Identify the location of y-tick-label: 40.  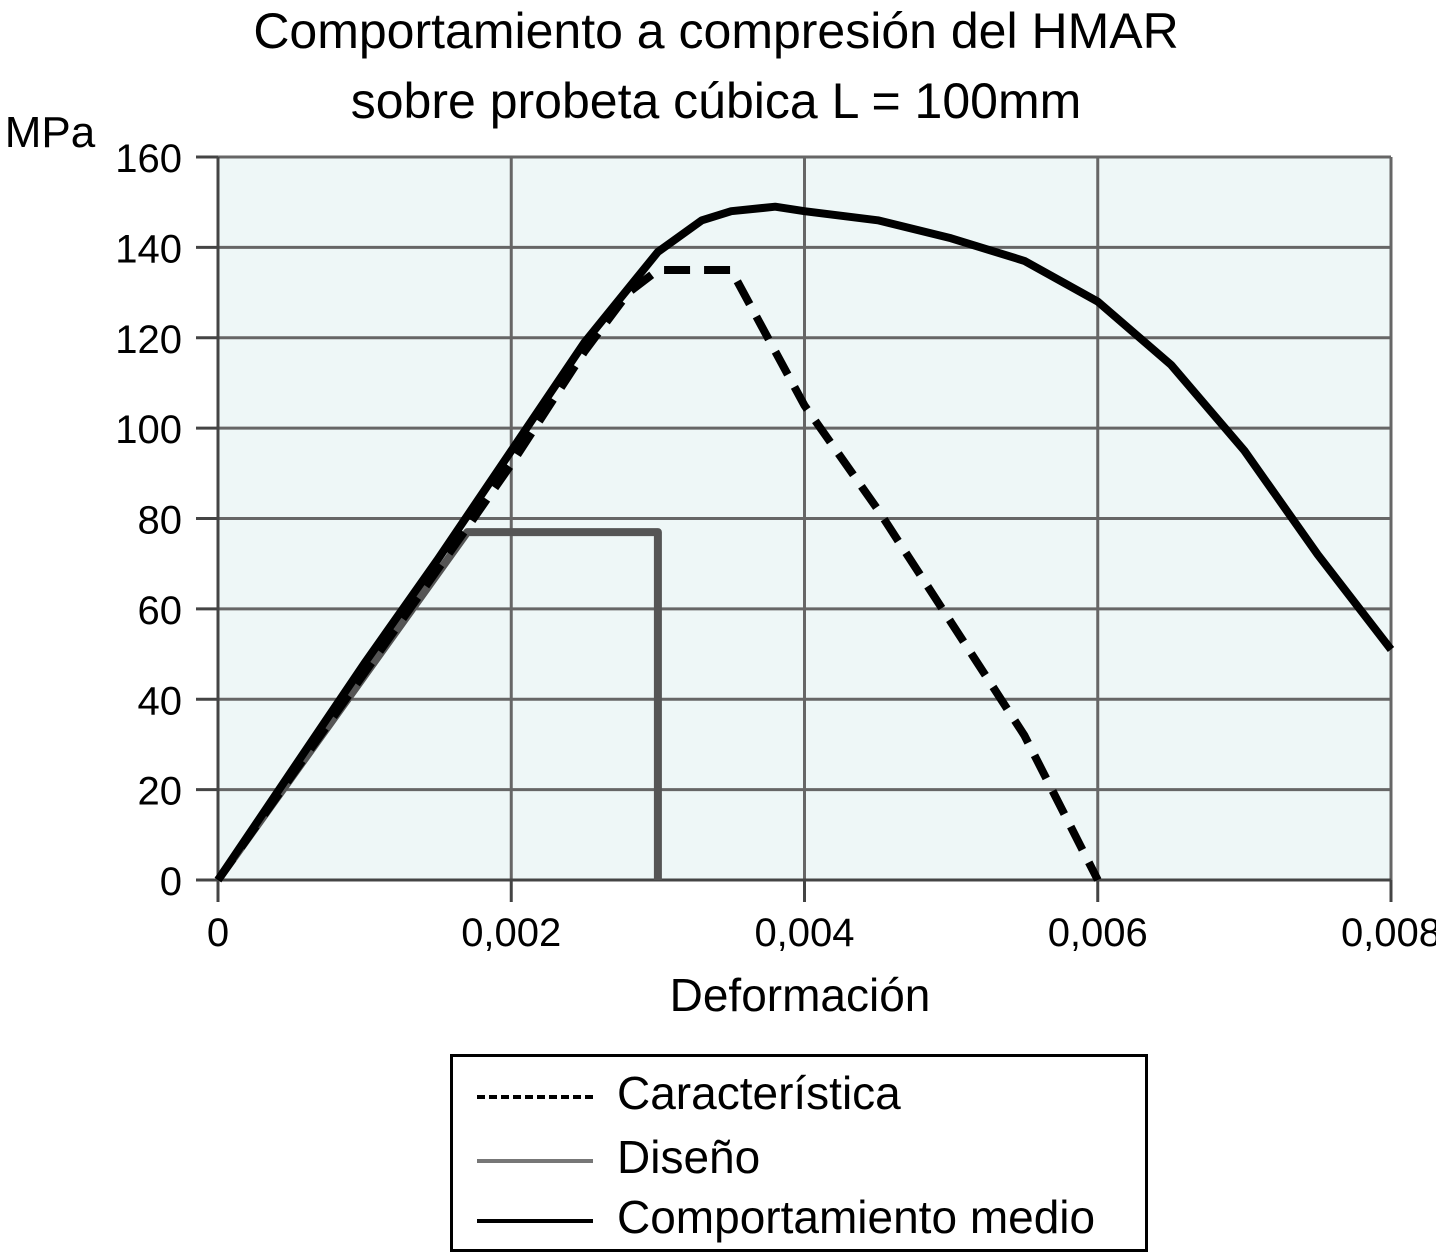
(160, 701).